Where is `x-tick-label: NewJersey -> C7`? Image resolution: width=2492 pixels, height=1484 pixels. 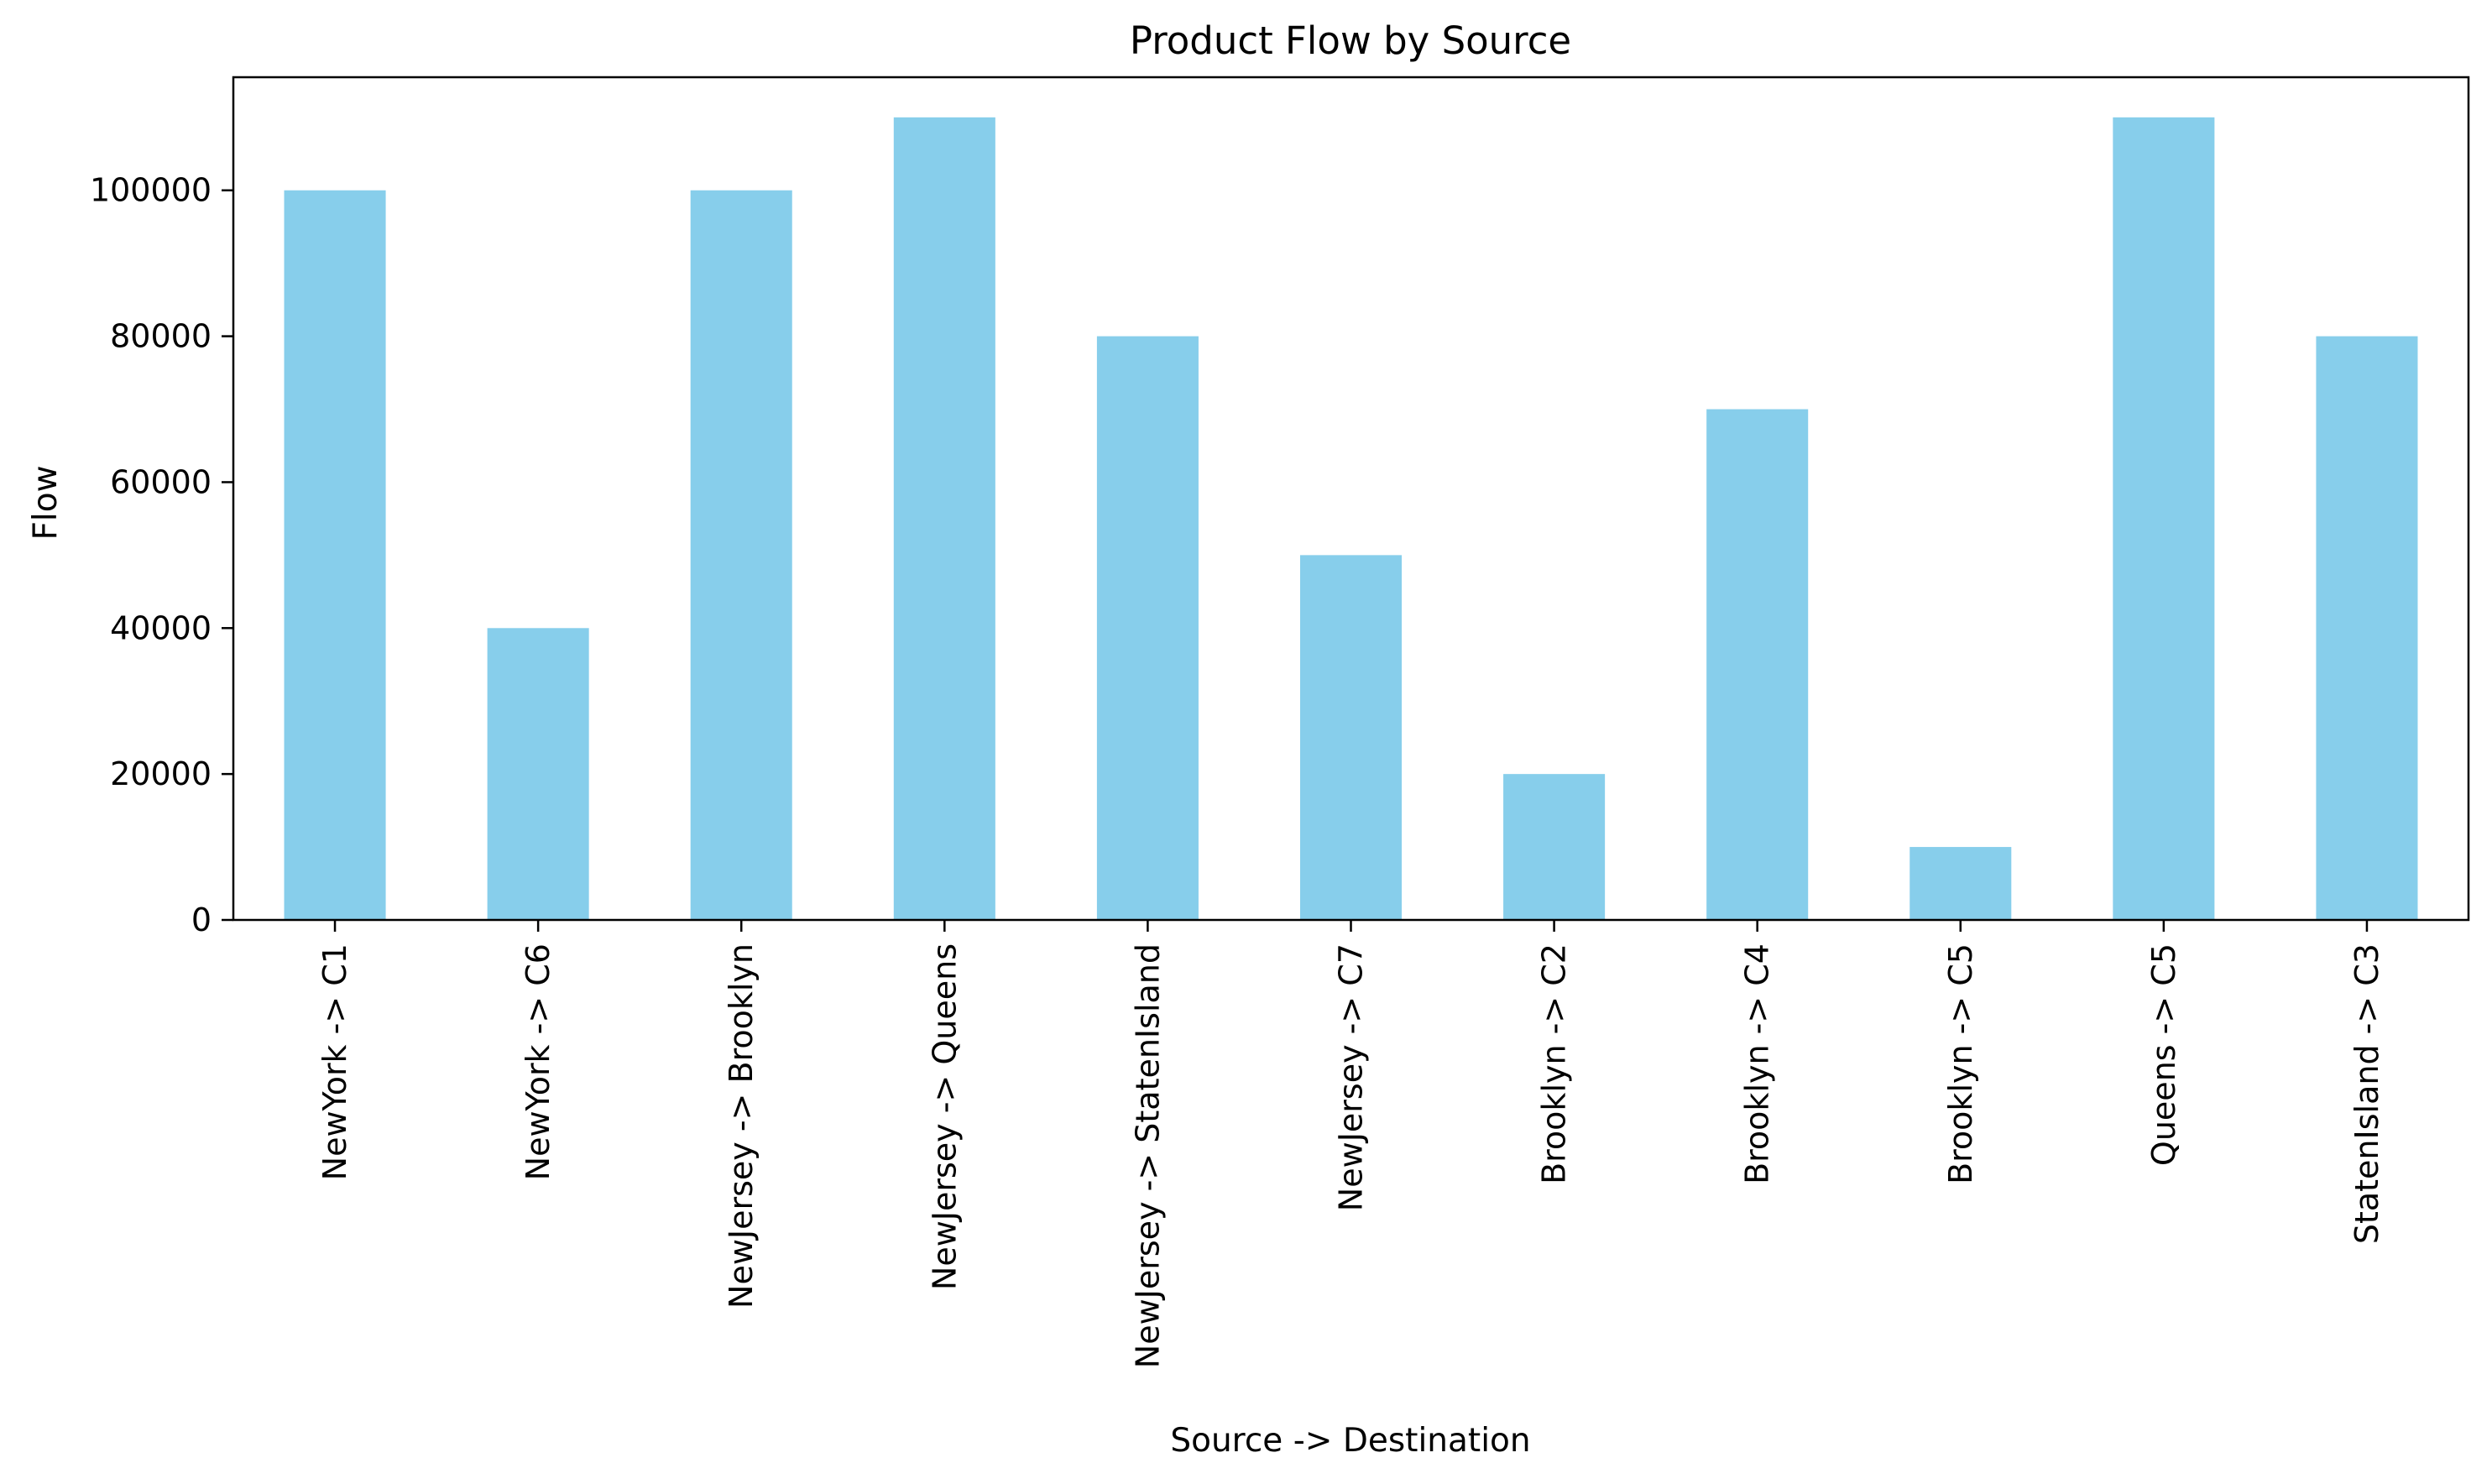
x-tick-label: NewJersey -> C7 is located at coordinates (1351, 1077).